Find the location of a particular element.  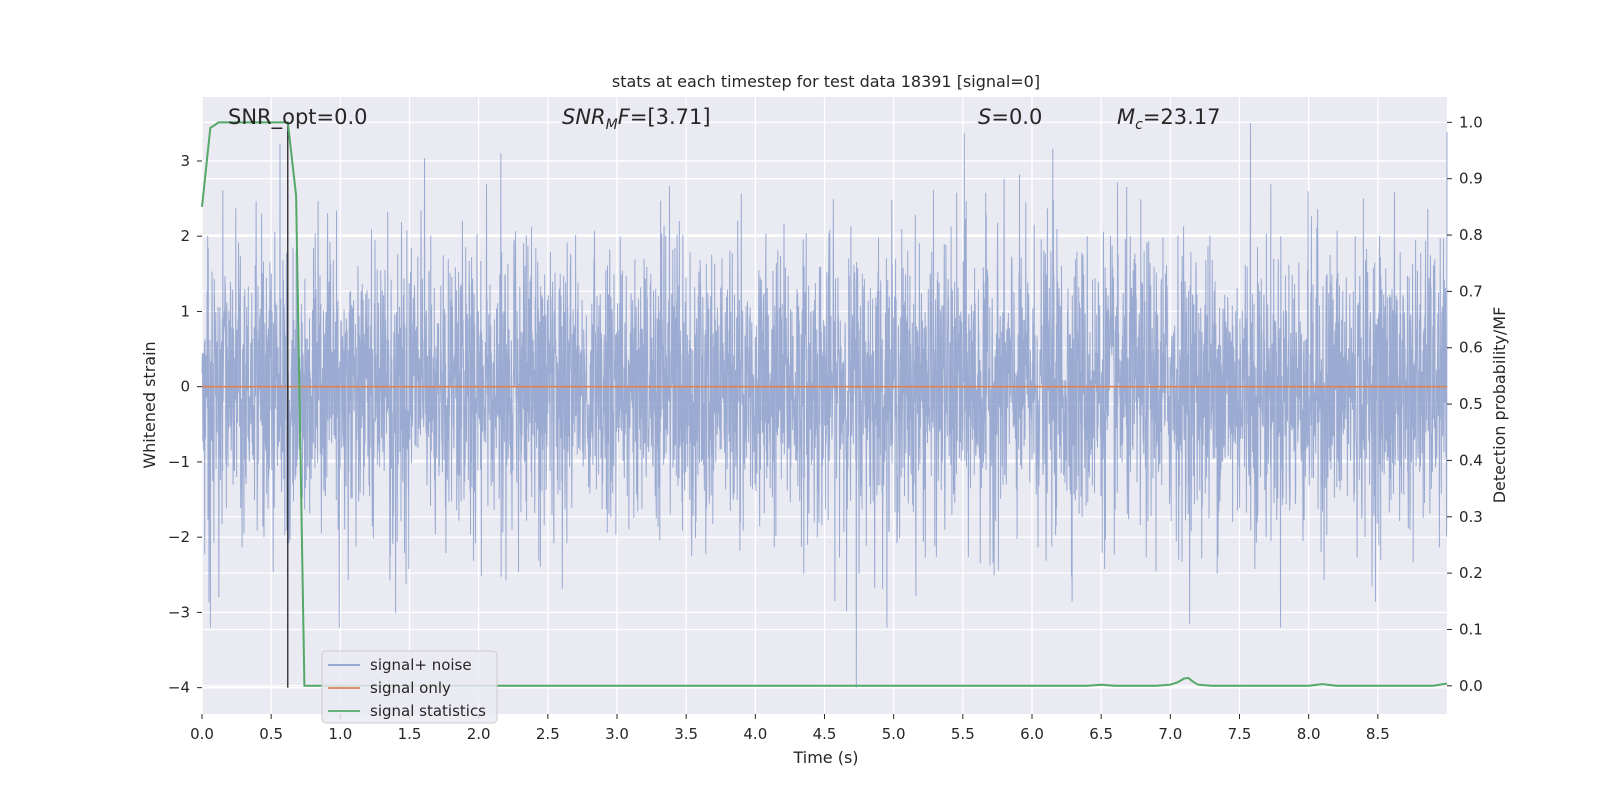

y-tick-label: −4 is located at coordinates (179, 688).